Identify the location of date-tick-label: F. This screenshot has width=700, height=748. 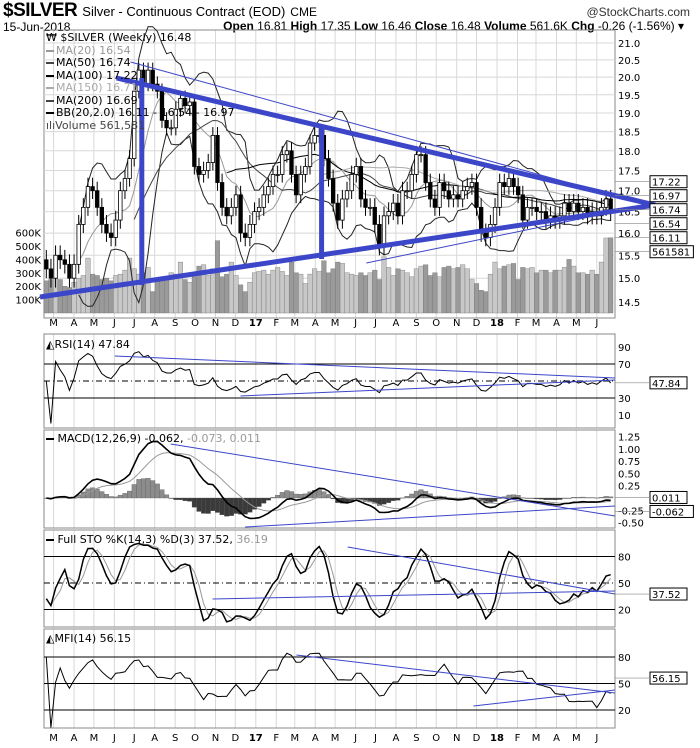
(518, 323).